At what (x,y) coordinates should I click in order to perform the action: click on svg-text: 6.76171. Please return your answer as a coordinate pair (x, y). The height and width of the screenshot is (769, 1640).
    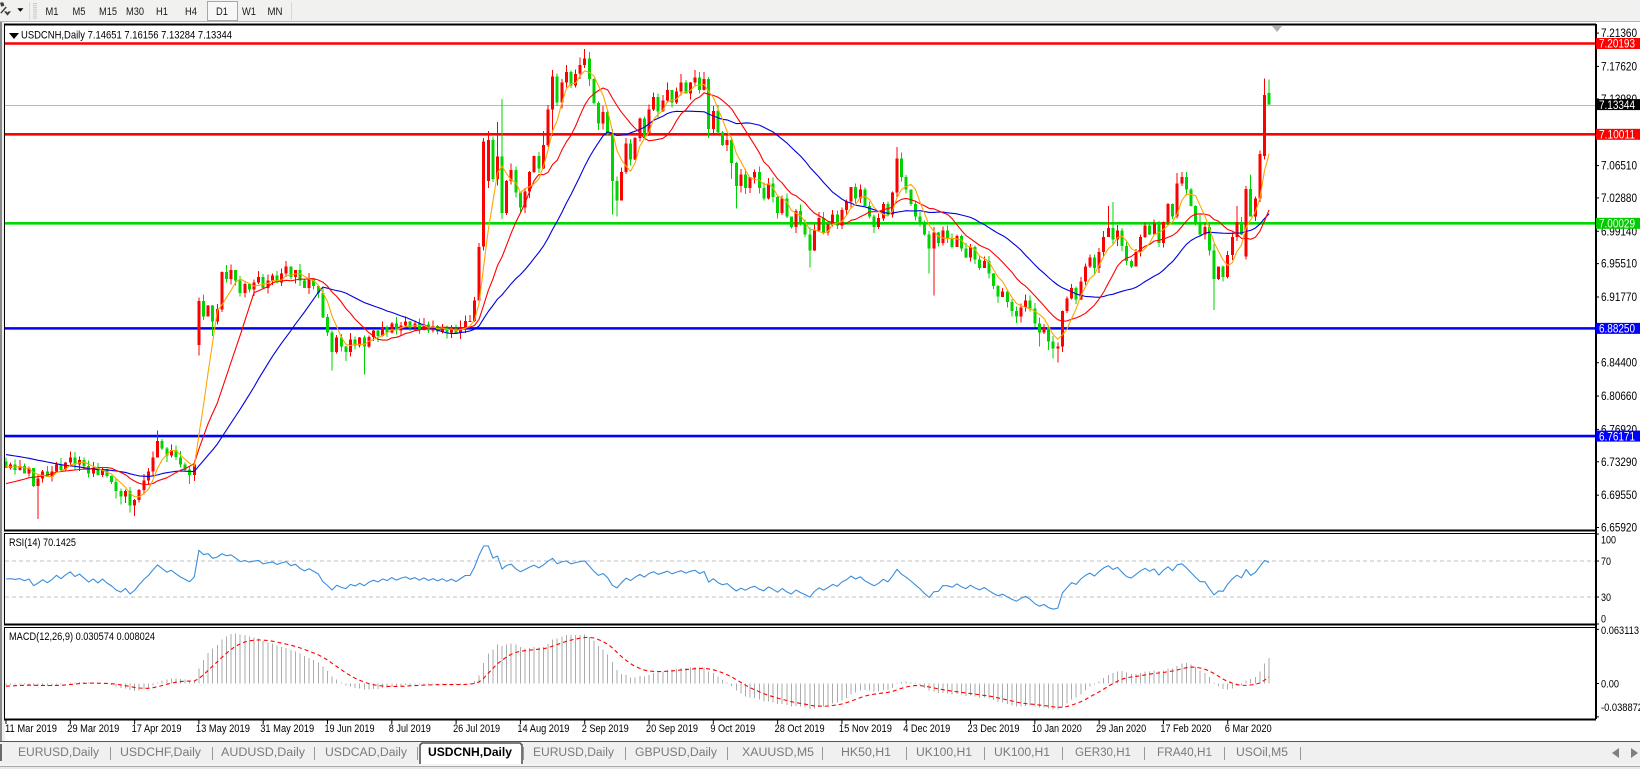
    Looking at the image, I should click on (1617, 436).